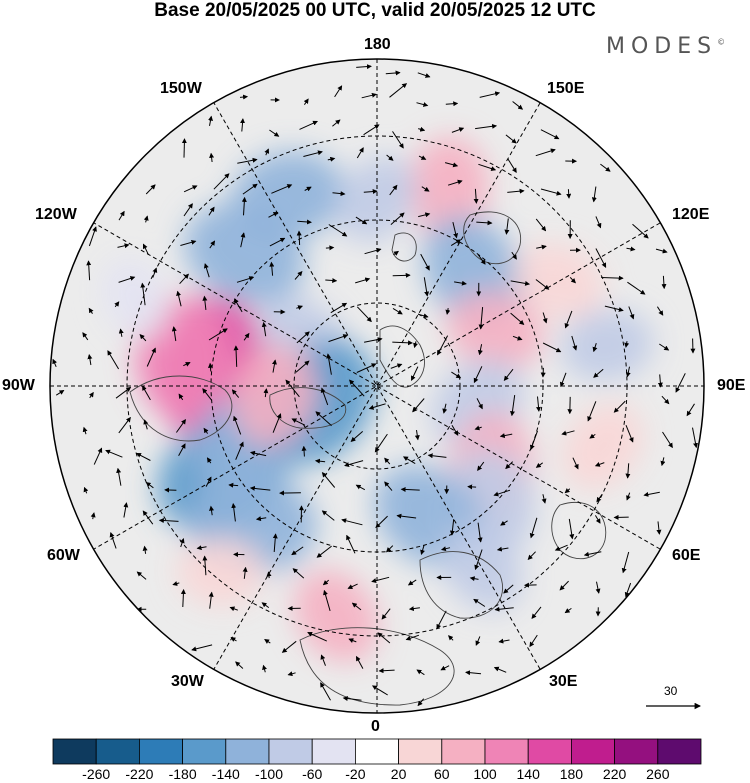  Describe the element at coordinates (139, 774) in the screenshot. I see `colorbar-tick-label: -220` at that location.